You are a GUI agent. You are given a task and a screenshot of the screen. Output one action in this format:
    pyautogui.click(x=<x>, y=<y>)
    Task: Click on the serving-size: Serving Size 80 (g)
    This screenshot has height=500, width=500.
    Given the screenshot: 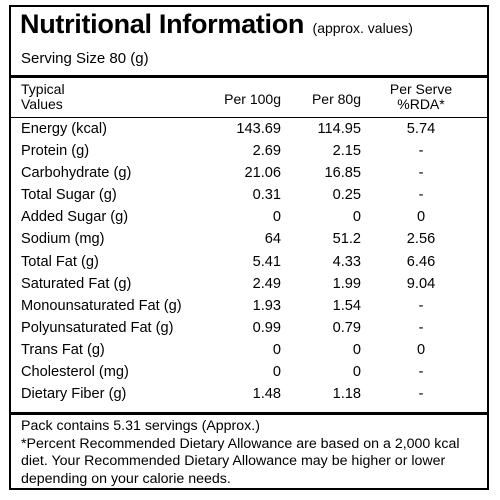 What is the action you would take?
    pyautogui.click(x=85, y=58)
    